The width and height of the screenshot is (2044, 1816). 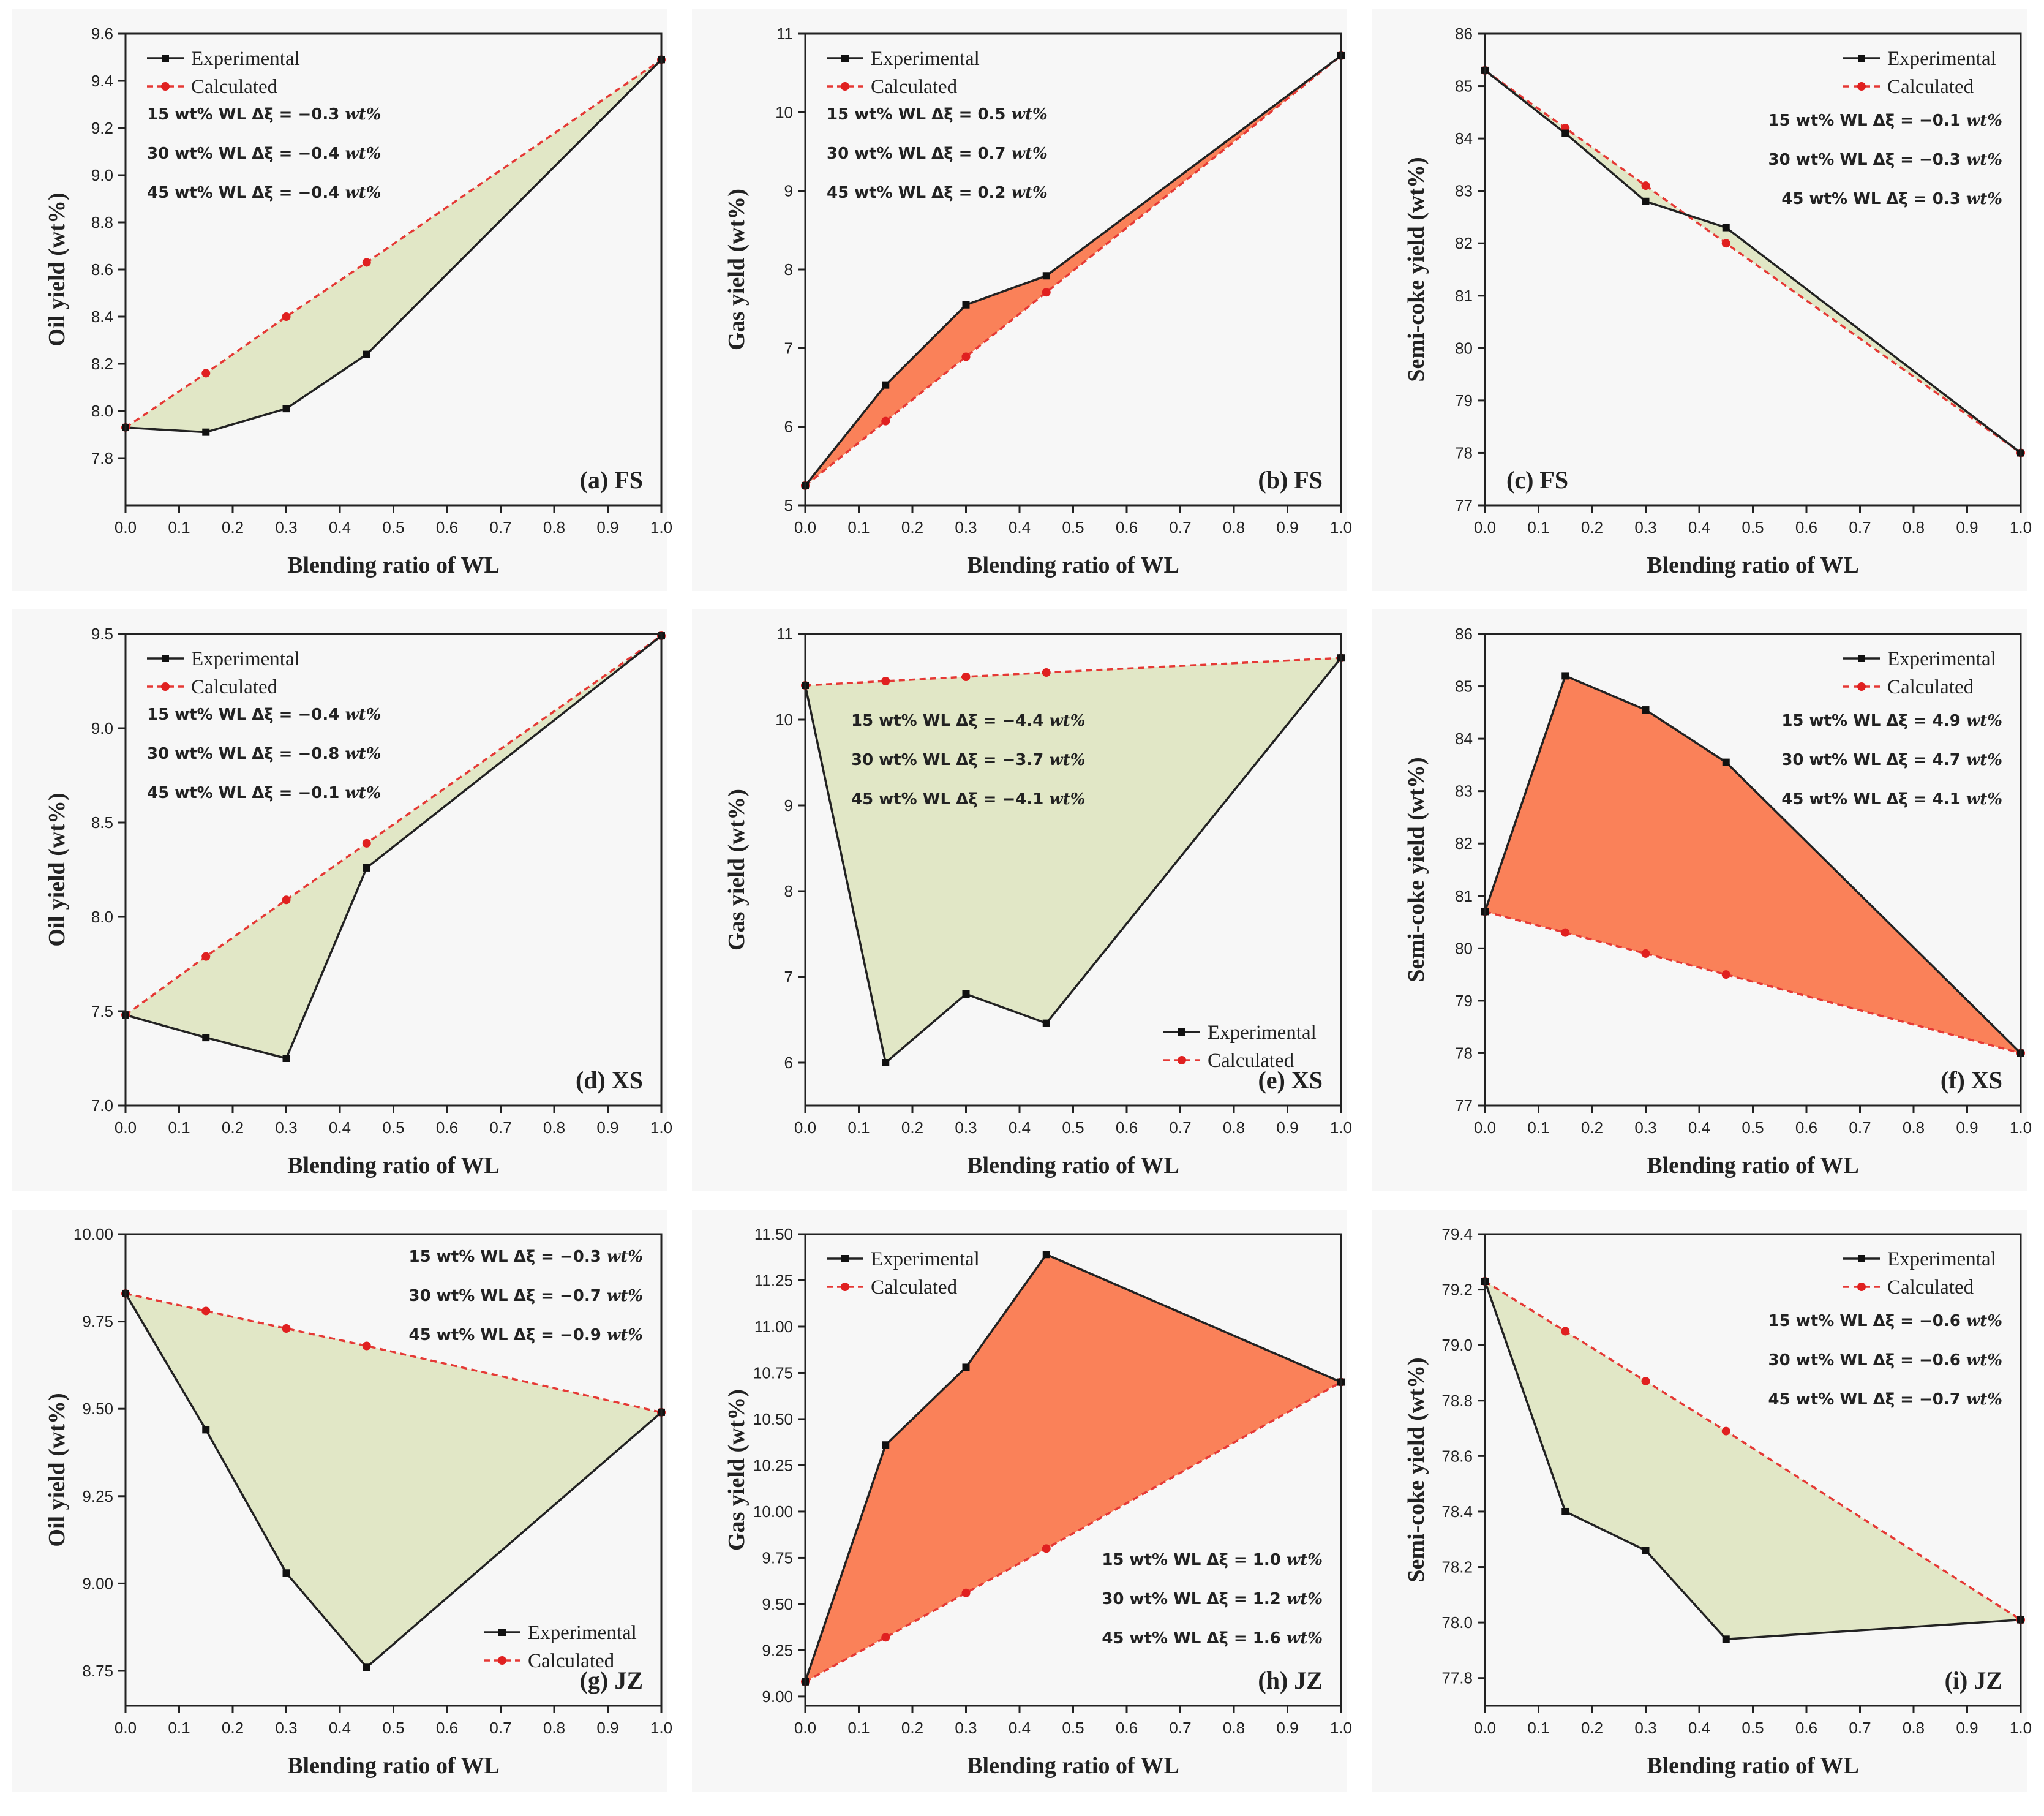 What do you see at coordinates (1464, 1001) in the screenshot?
I see `y-tick-label: 79` at bounding box center [1464, 1001].